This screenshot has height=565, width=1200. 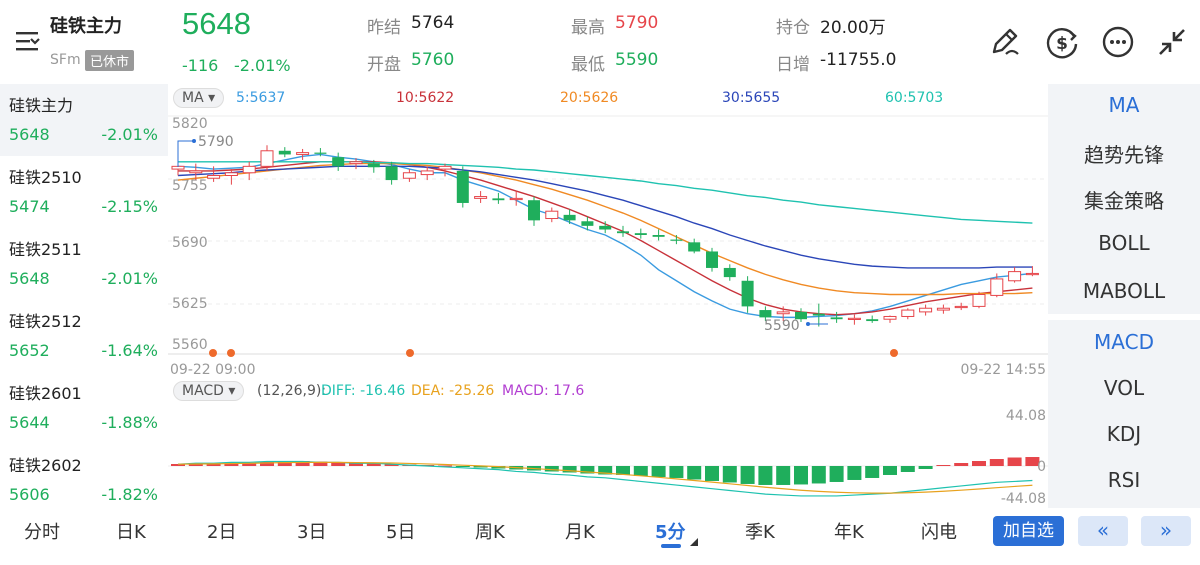 I want to click on tab-dropdown-icon, so click(x=694, y=542).